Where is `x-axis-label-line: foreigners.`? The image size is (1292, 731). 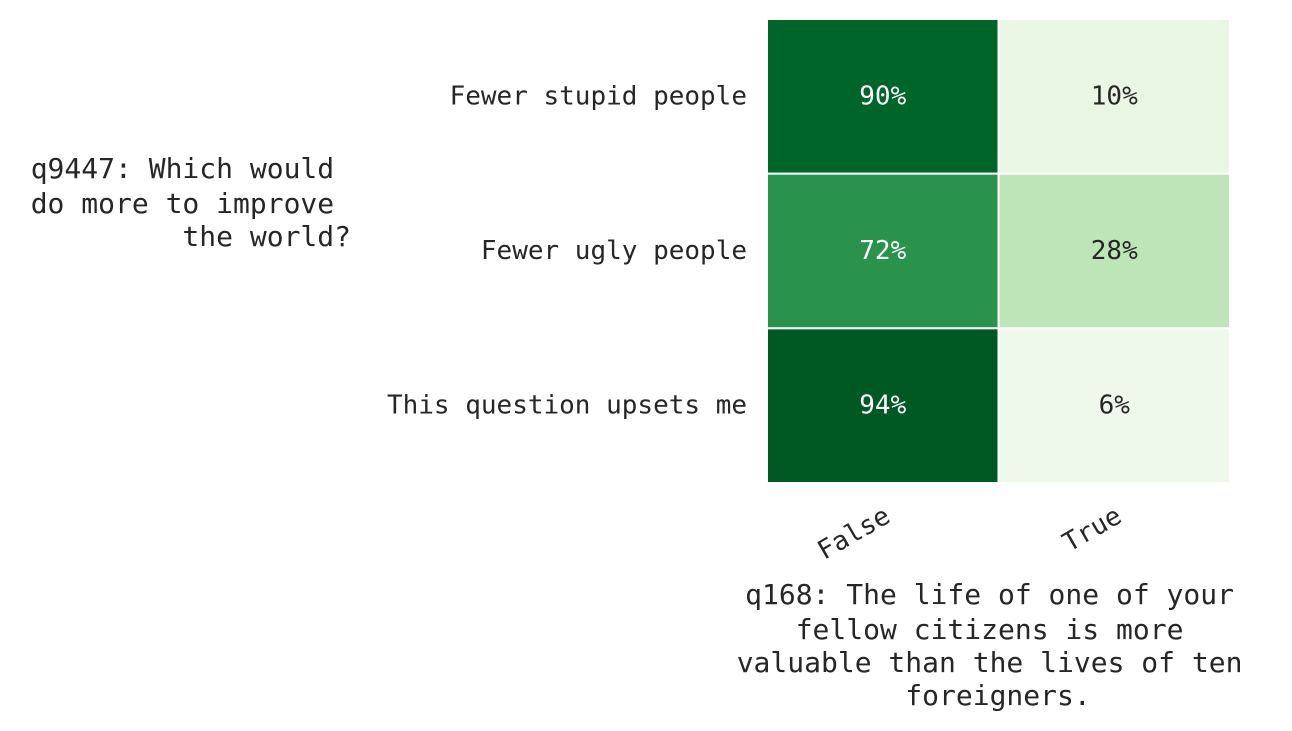
x-axis-label-line: foreigners. is located at coordinates (997, 695).